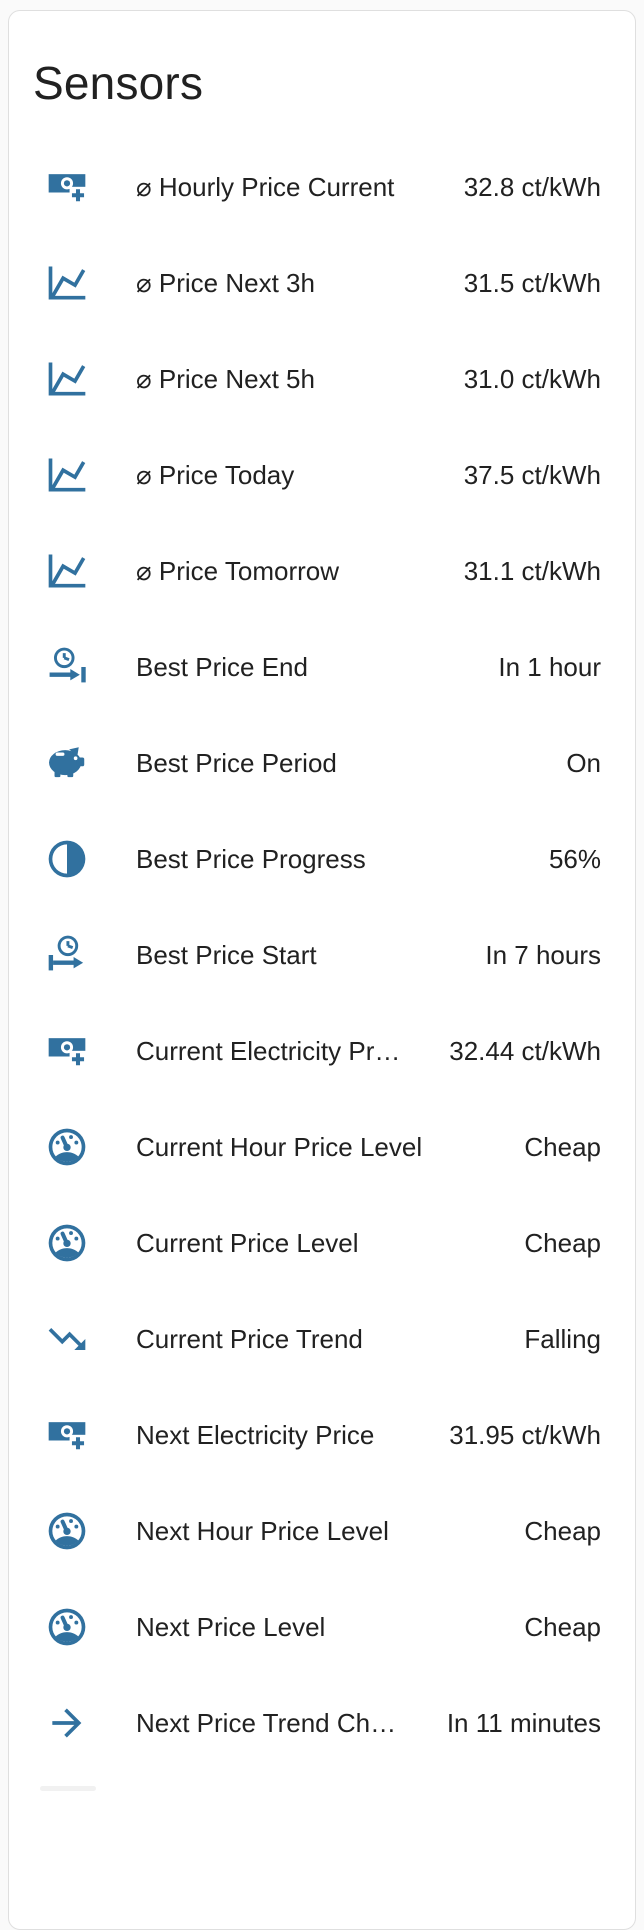 The width and height of the screenshot is (644, 1930). Describe the element at coordinates (67, 955) in the screenshot. I see `clock-start-icon` at that location.